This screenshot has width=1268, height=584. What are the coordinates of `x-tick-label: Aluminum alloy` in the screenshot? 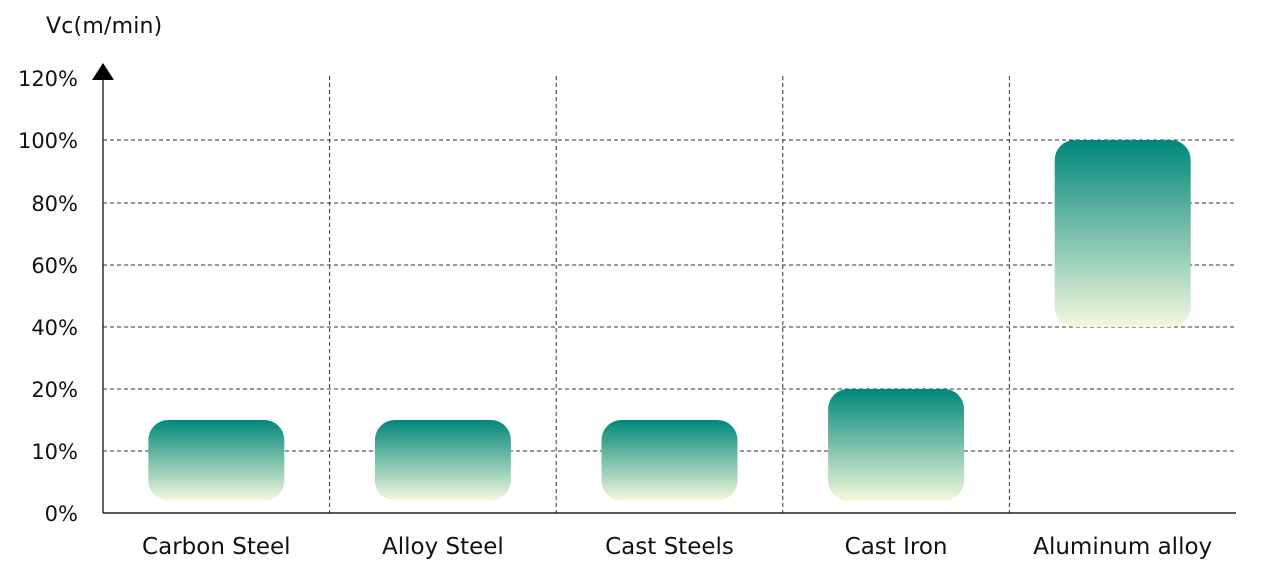 It's located at (1122, 547).